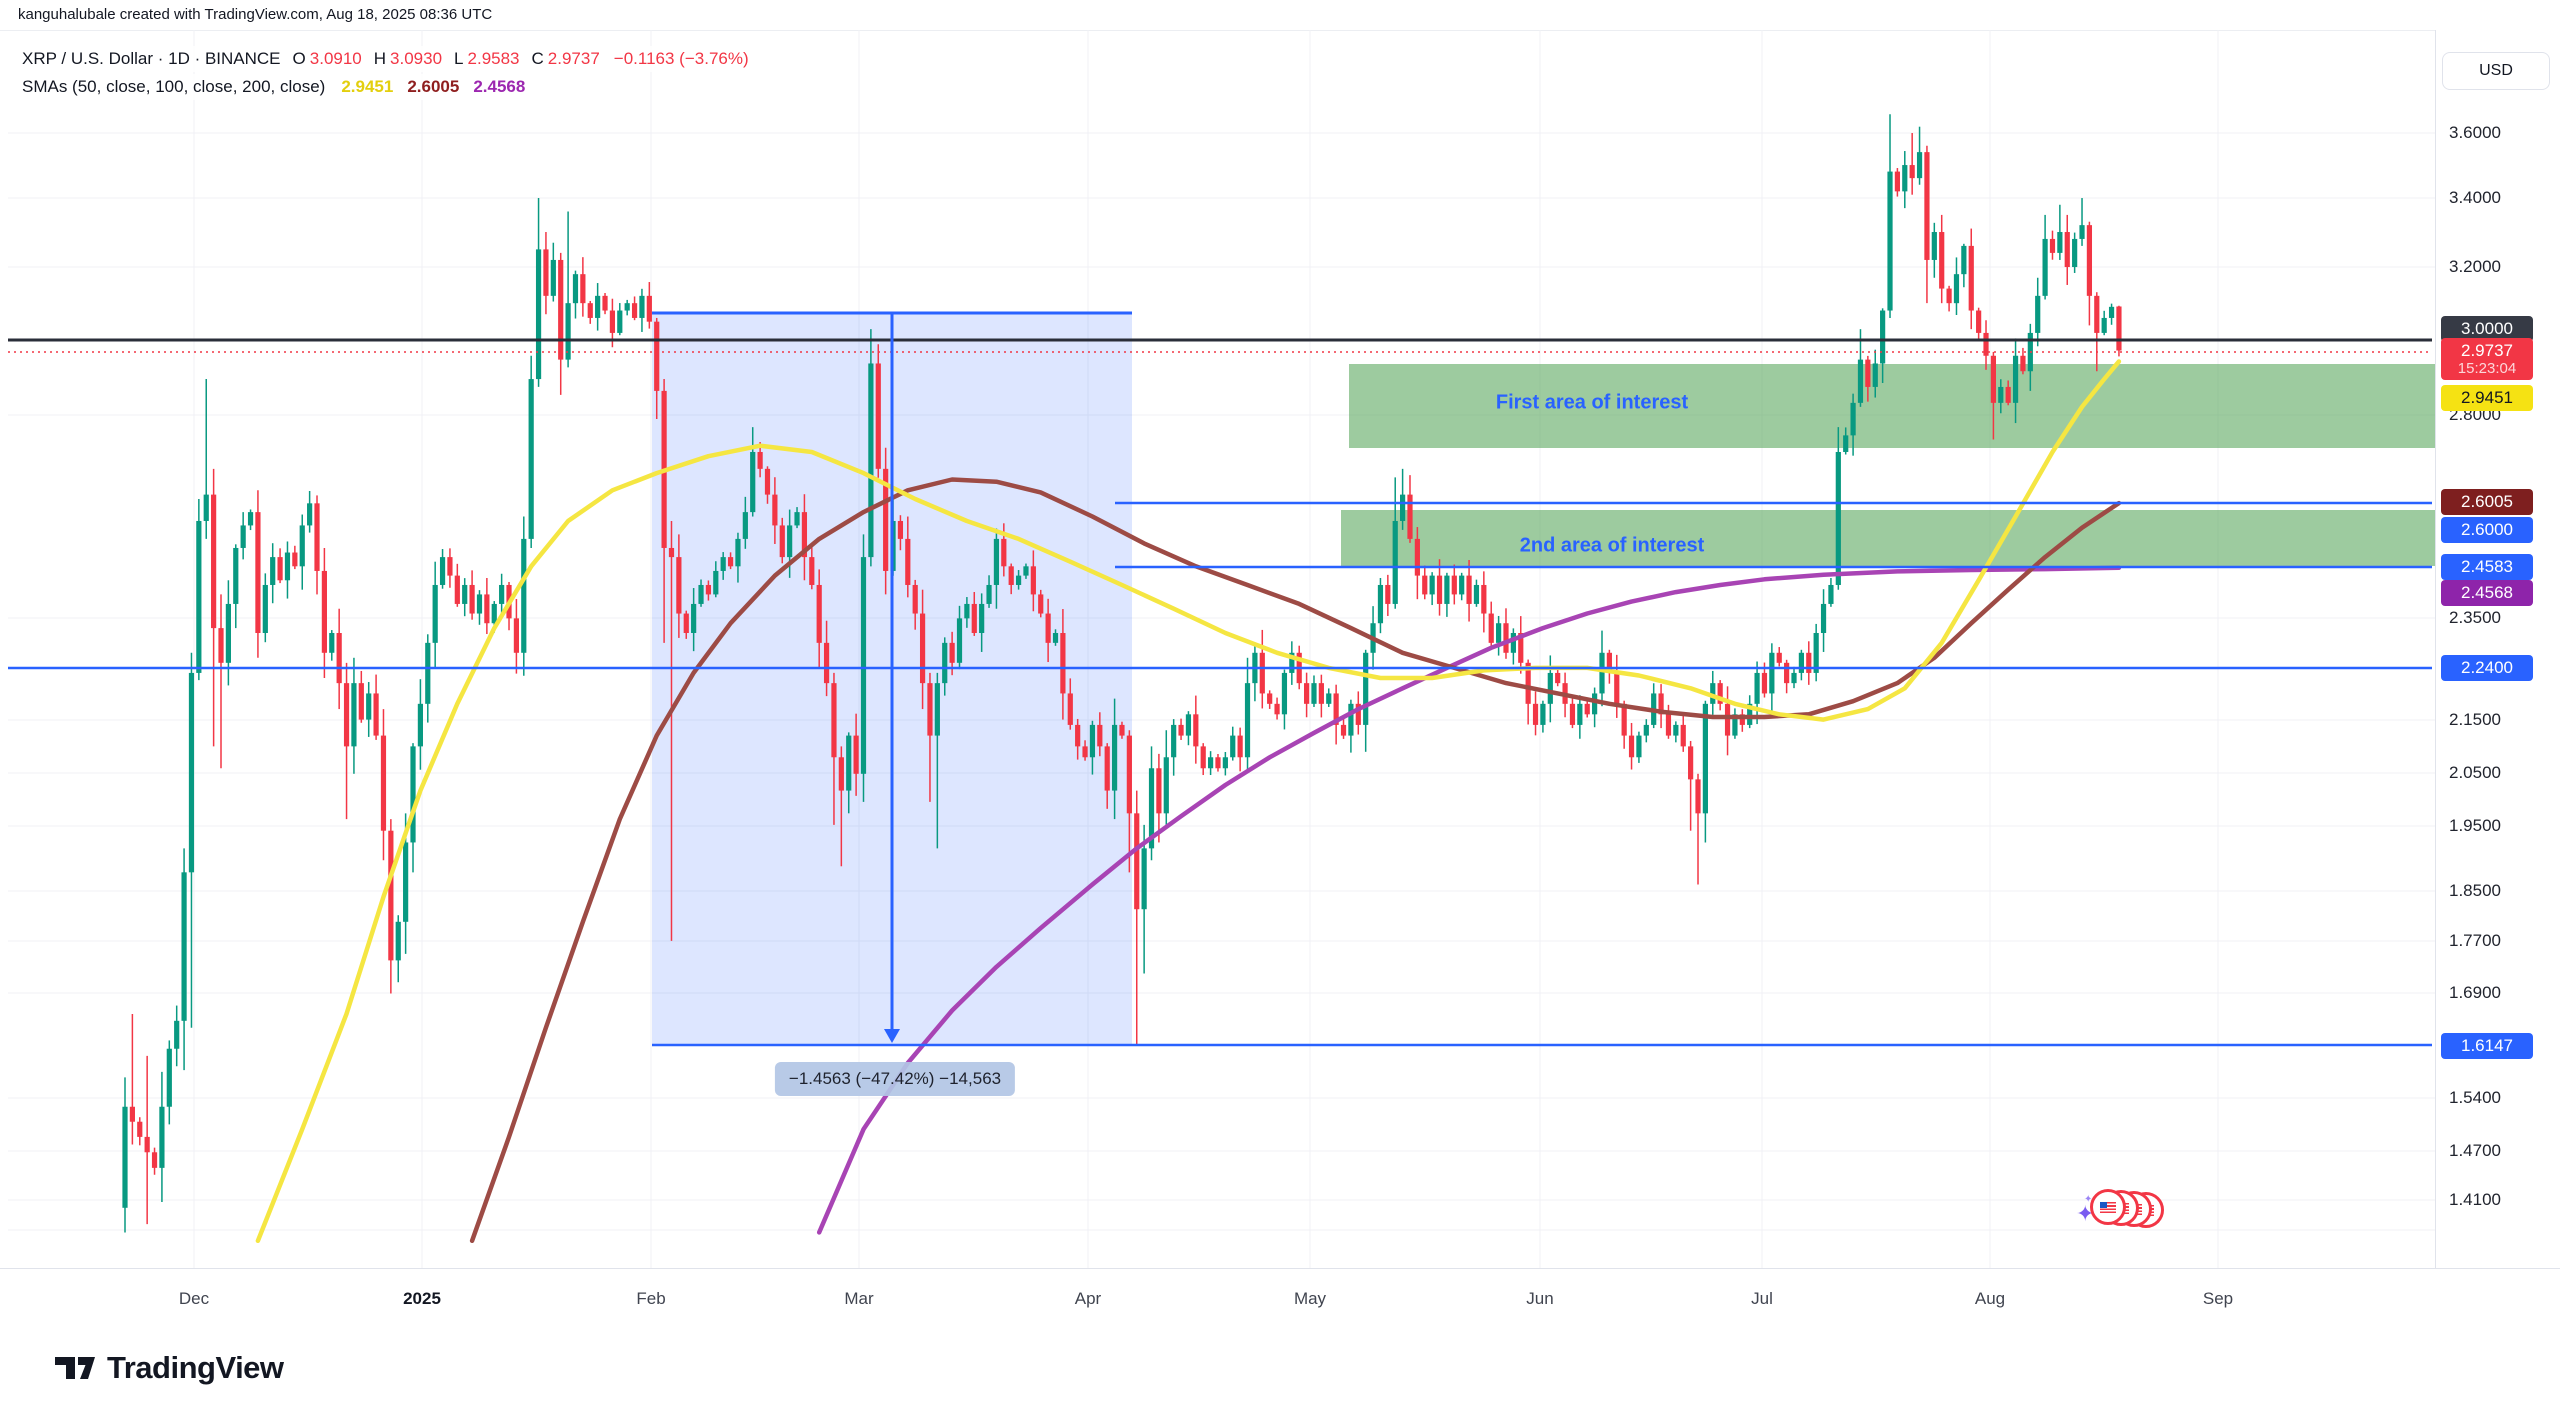 The image size is (2560, 1413). What do you see at coordinates (892, 1036) in the screenshot?
I see `measurement-arrowhead` at bounding box center [892, 1036].